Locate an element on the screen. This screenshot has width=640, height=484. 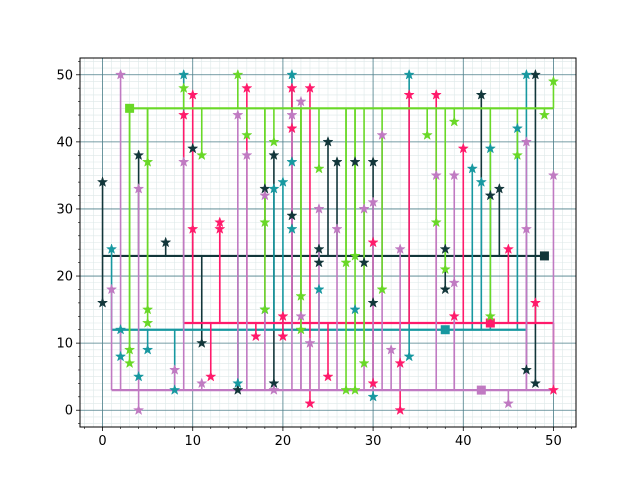
x-tick-label: 20 is located at coordinates (283, 441).